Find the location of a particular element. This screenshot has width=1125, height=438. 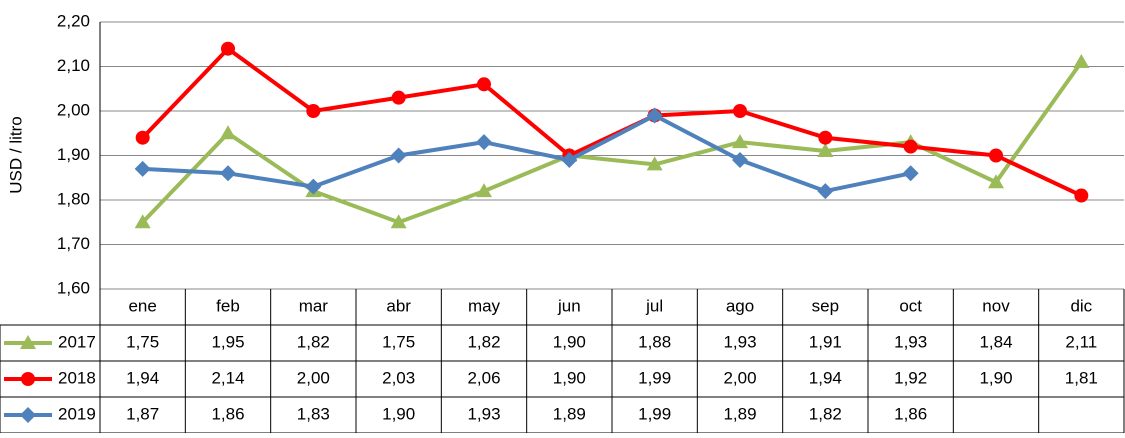

x-tick-label: feb is located at coordinates (228, 305).